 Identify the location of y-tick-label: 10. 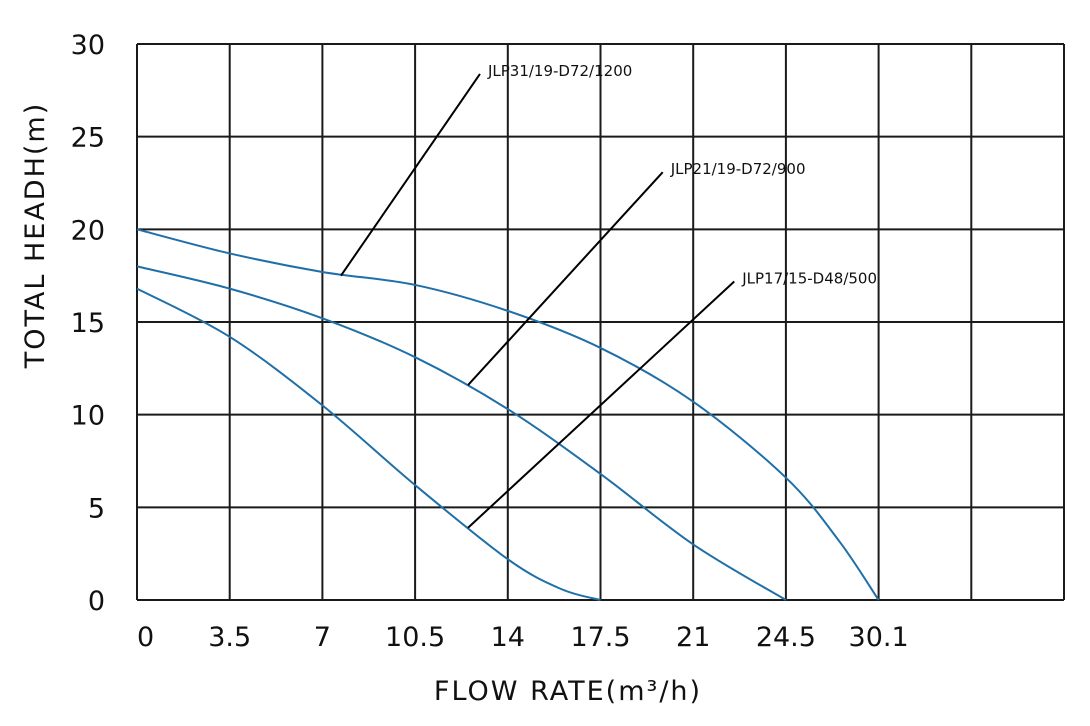
(88, 416).